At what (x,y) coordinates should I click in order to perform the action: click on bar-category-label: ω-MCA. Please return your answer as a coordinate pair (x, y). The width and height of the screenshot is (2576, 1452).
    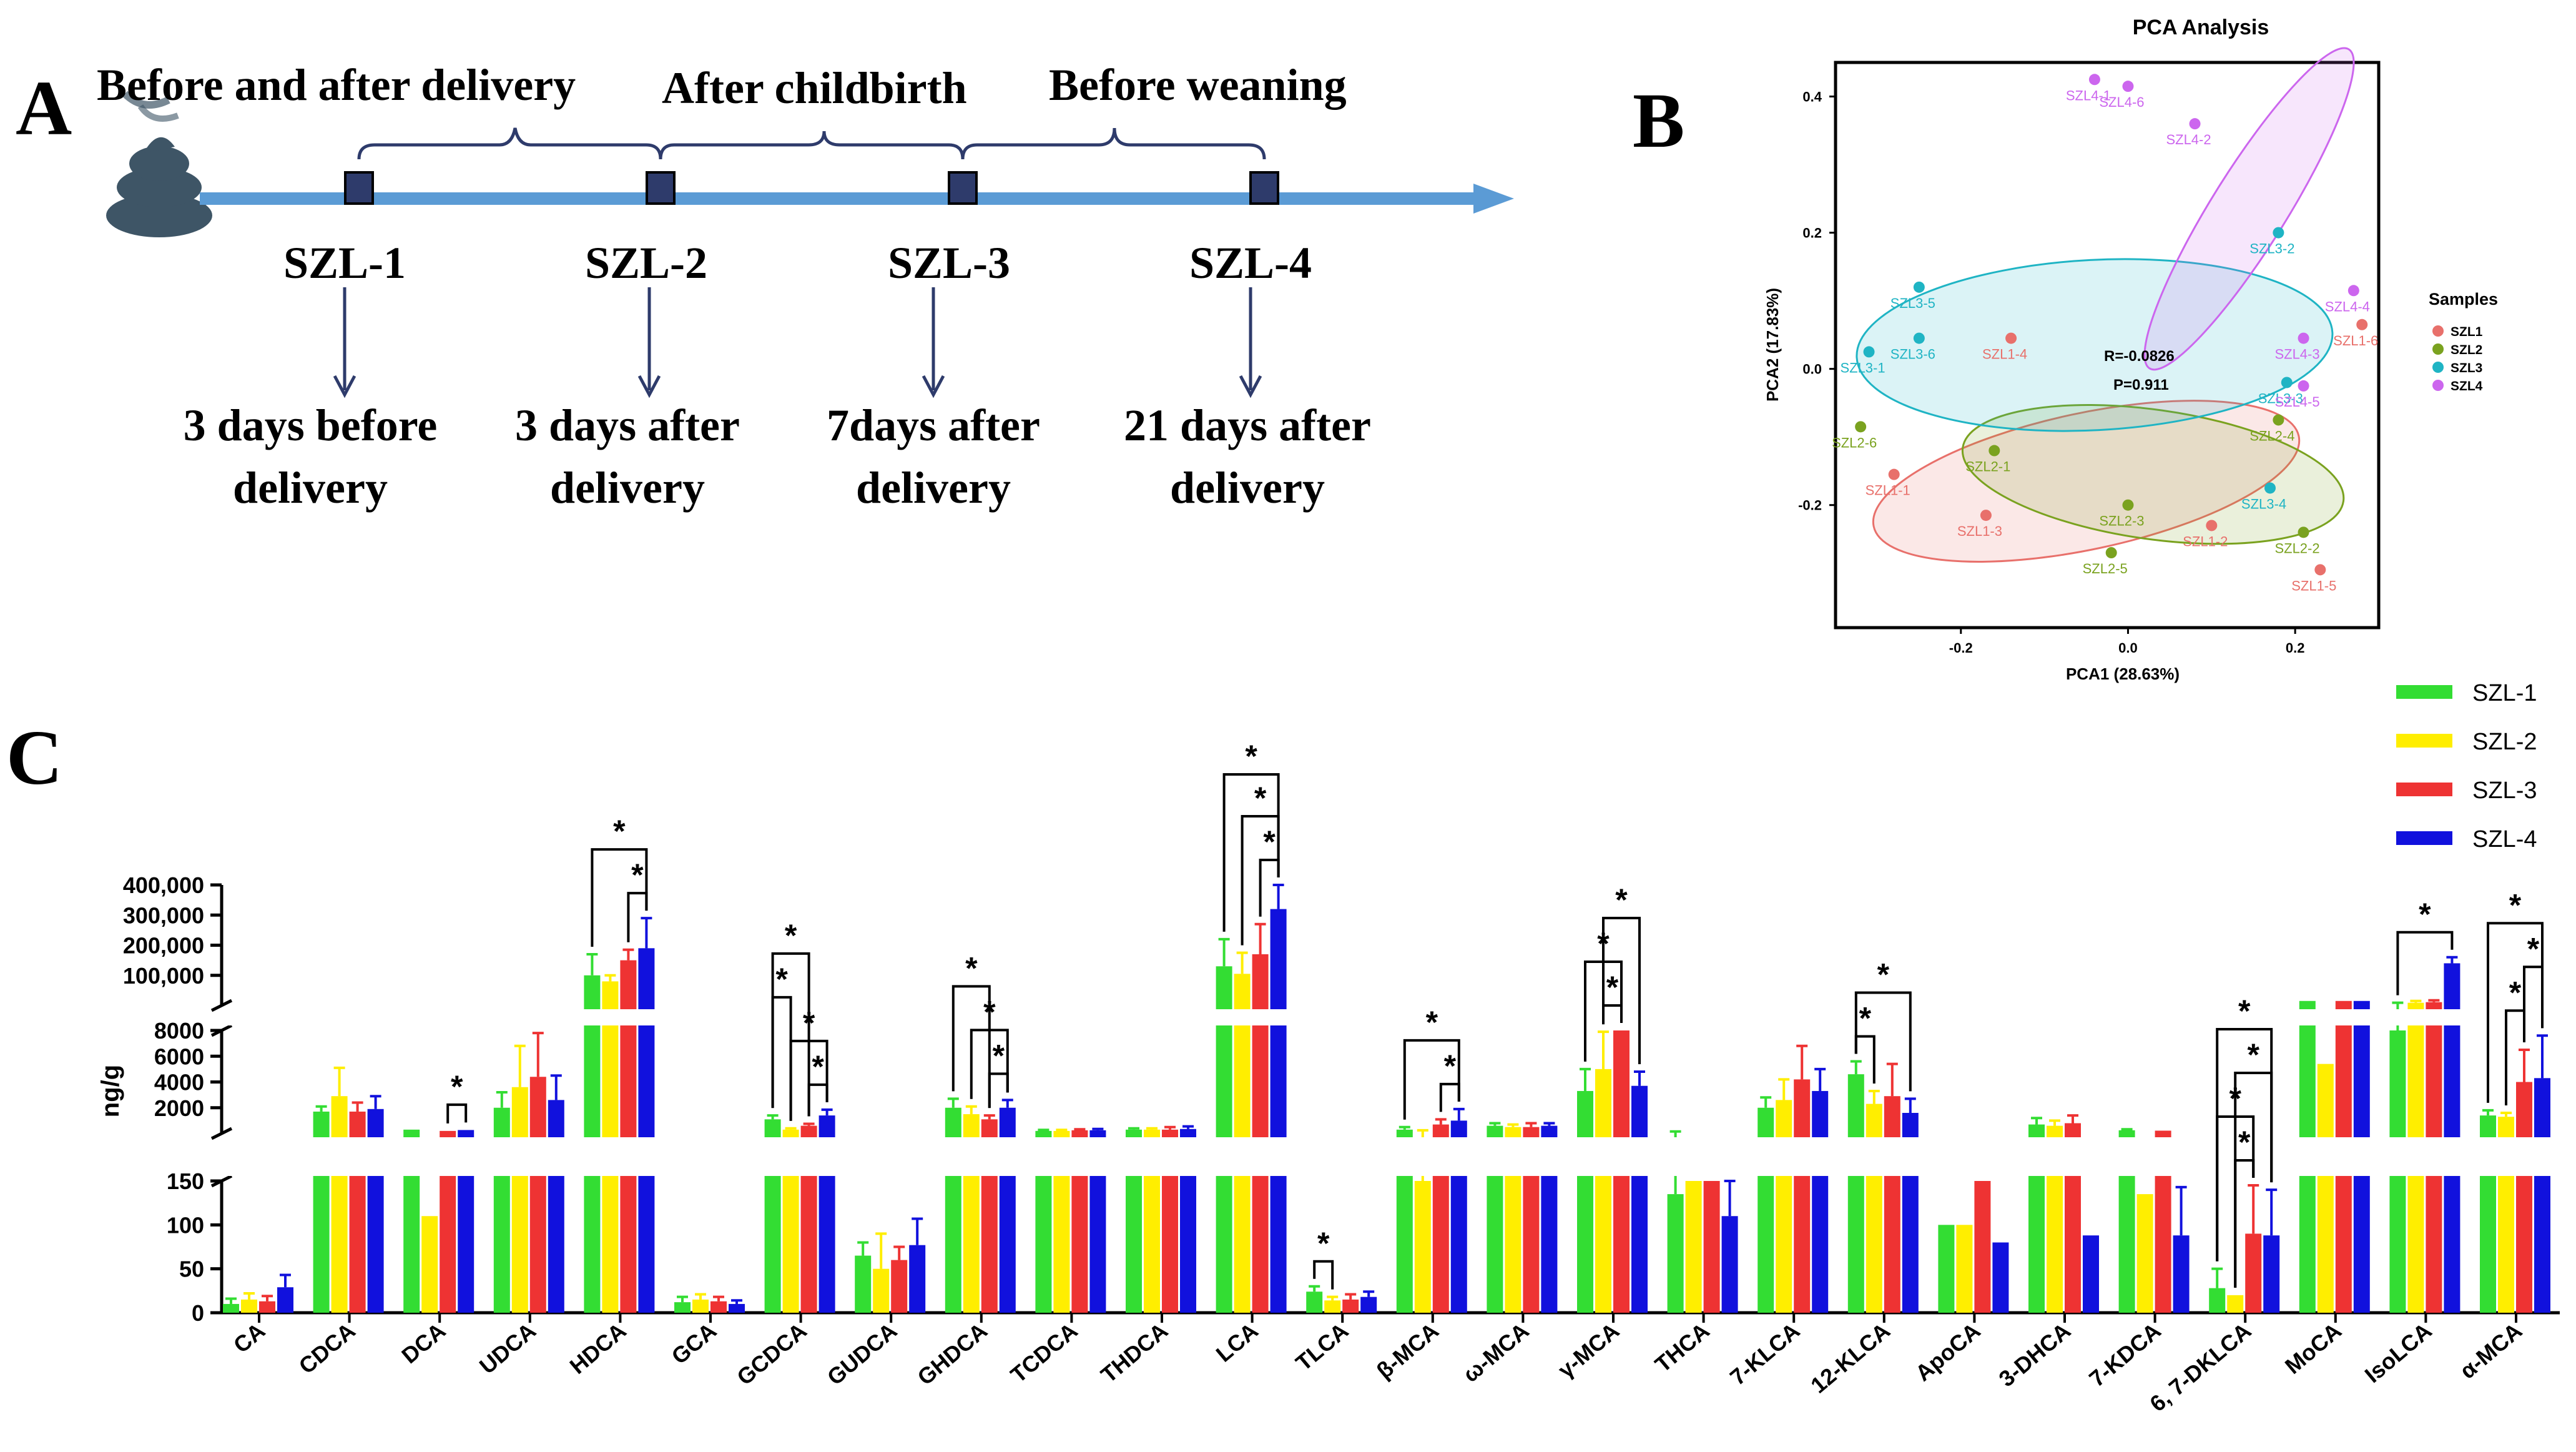
    Looking at the image, I should click on (1496, 1352).